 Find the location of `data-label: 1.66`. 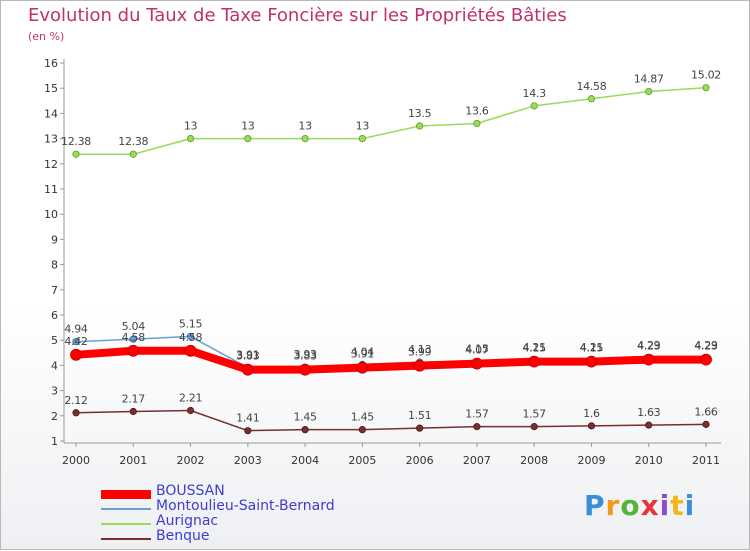

data-label: 1.66 is located at coordinates (706, 411).